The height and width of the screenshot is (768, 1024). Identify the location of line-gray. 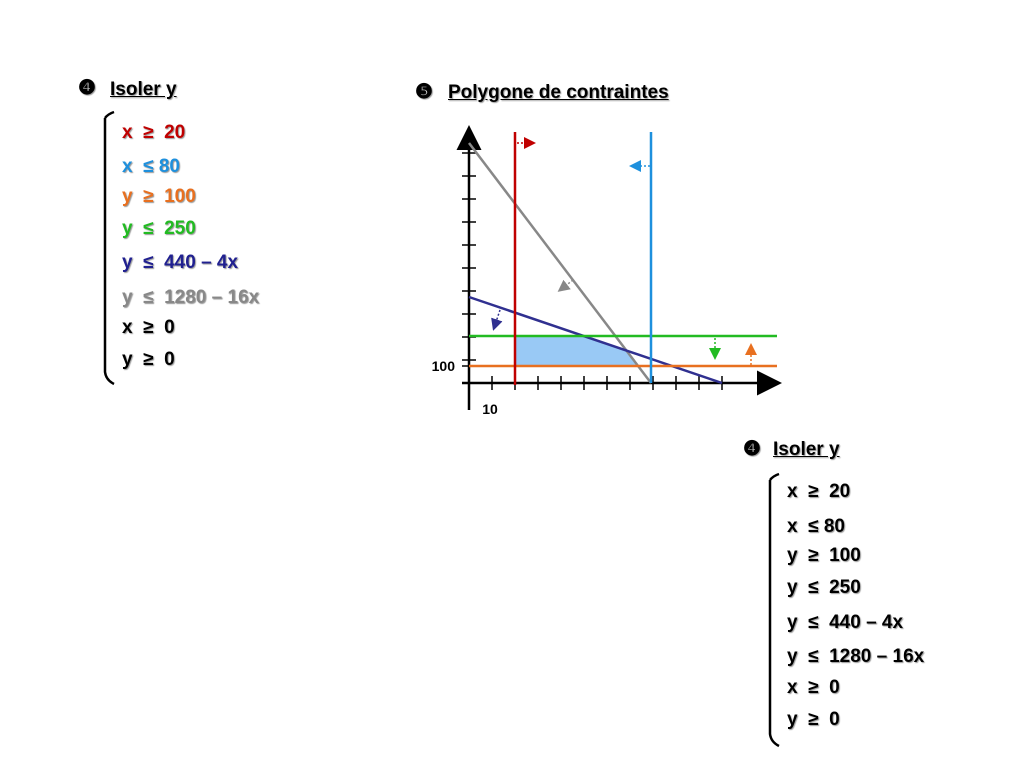
(560, 263).